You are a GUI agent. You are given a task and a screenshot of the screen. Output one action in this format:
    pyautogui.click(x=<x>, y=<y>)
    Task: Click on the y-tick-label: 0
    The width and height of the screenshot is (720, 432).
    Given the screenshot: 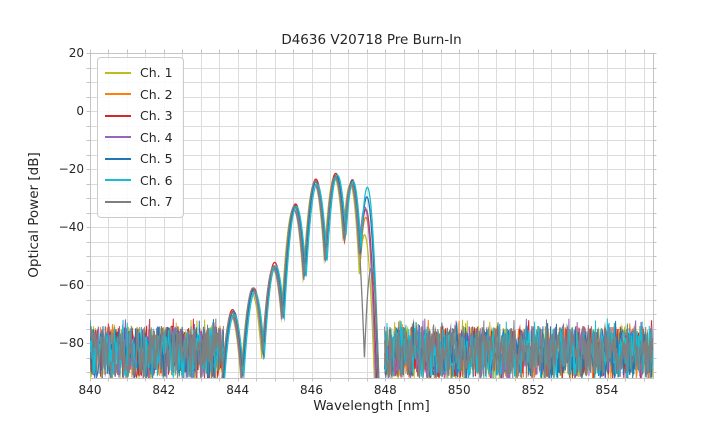 What is the action you would take?
    pyautogui.click(x=80, y=111)
    